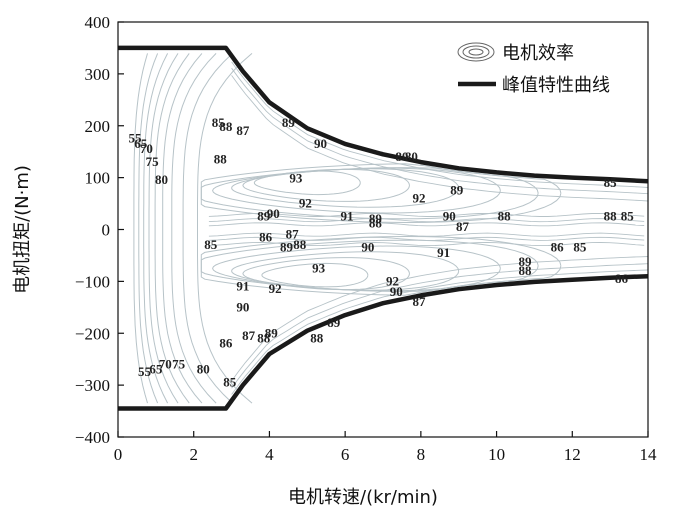  Describe the element at coordinates (193, 454) in the screenshot. I see `x-tick-label: 2` at that location.